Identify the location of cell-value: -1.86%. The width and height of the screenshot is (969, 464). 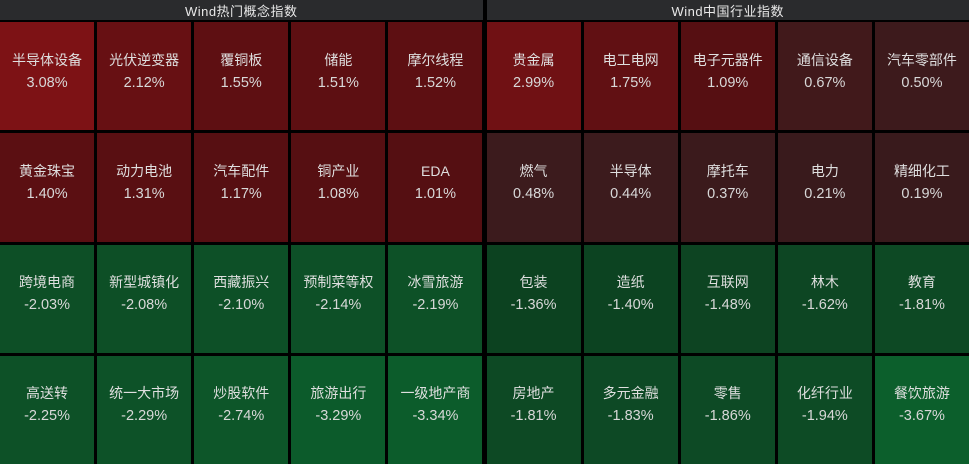
(727, 416).